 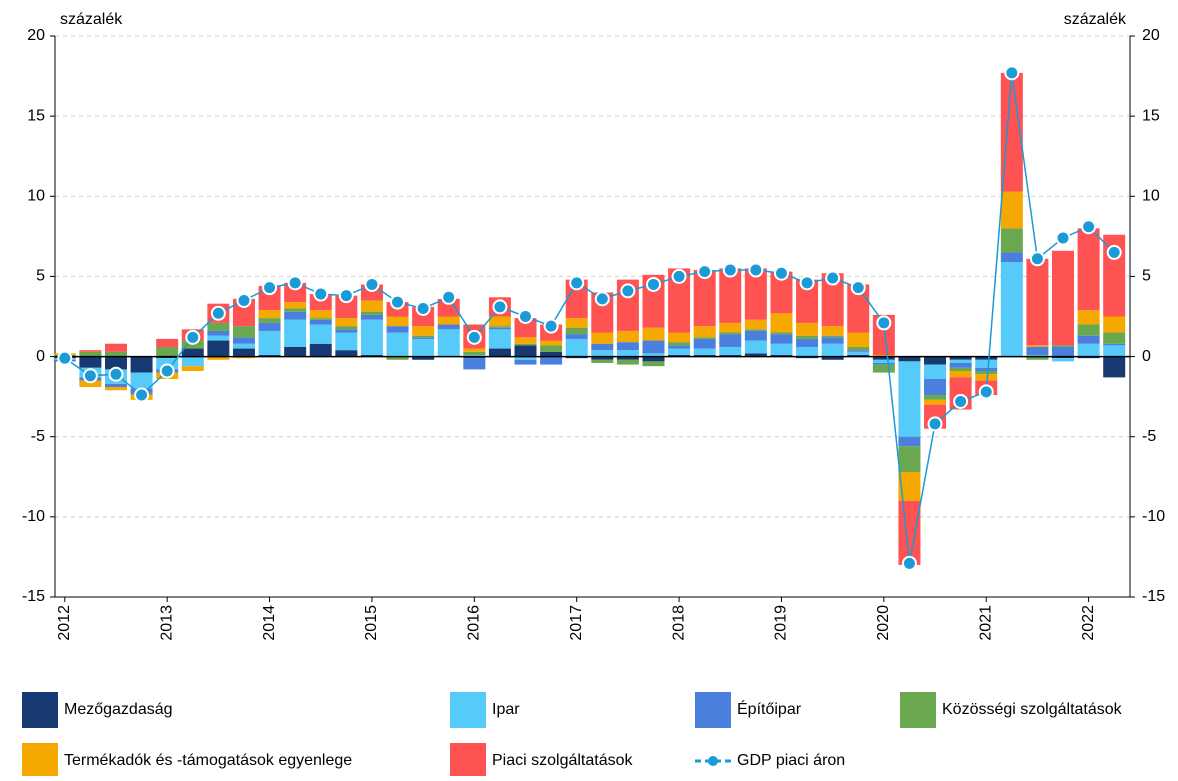 What do you see at coordinates (36, 35) in the screenshot?
I see `y-tick-label: 20` at bounding box center [36, 35].